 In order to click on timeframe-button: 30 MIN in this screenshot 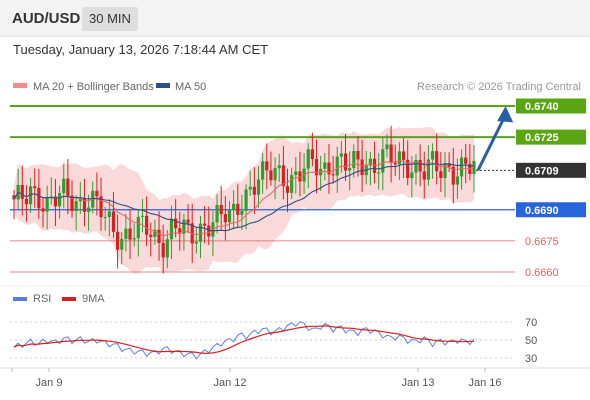, I will do `click(110, 19)`.